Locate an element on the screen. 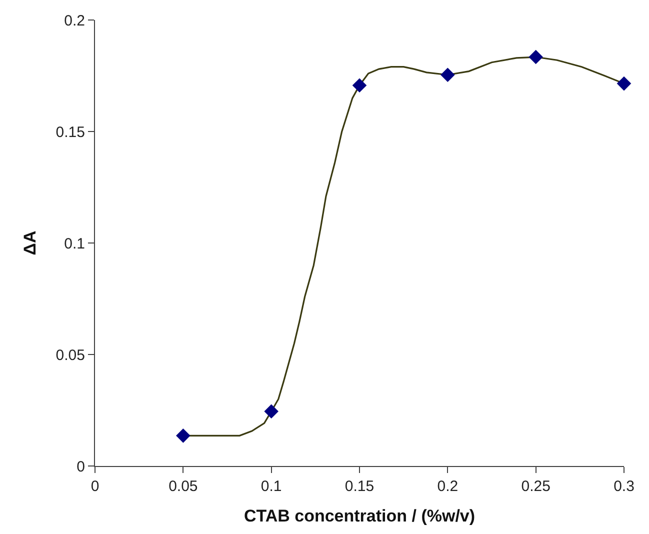  y-tick-label: 0.2 is located at coordinates (74, 21).